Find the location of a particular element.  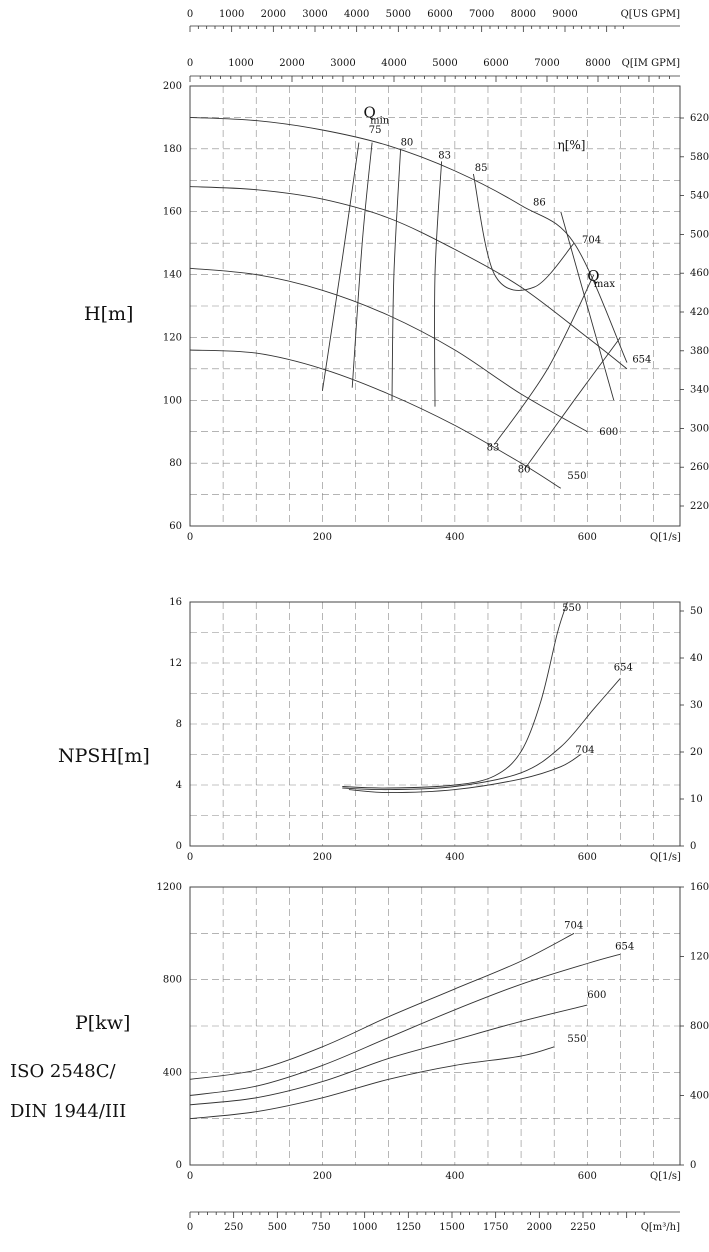

m3h-scale-tick-label: 750 is located at coordinates (320, 1227).